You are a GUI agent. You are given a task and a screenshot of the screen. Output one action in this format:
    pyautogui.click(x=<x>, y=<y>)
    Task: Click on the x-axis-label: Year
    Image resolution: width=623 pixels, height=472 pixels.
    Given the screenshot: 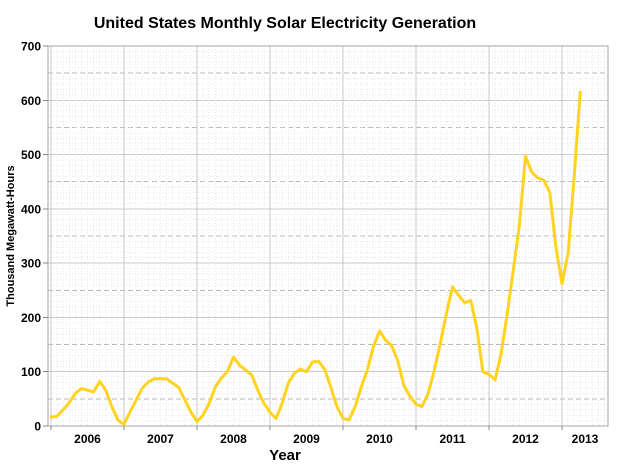 What is the action you would take?
    pyautogui.click(x=285, y=455)
    